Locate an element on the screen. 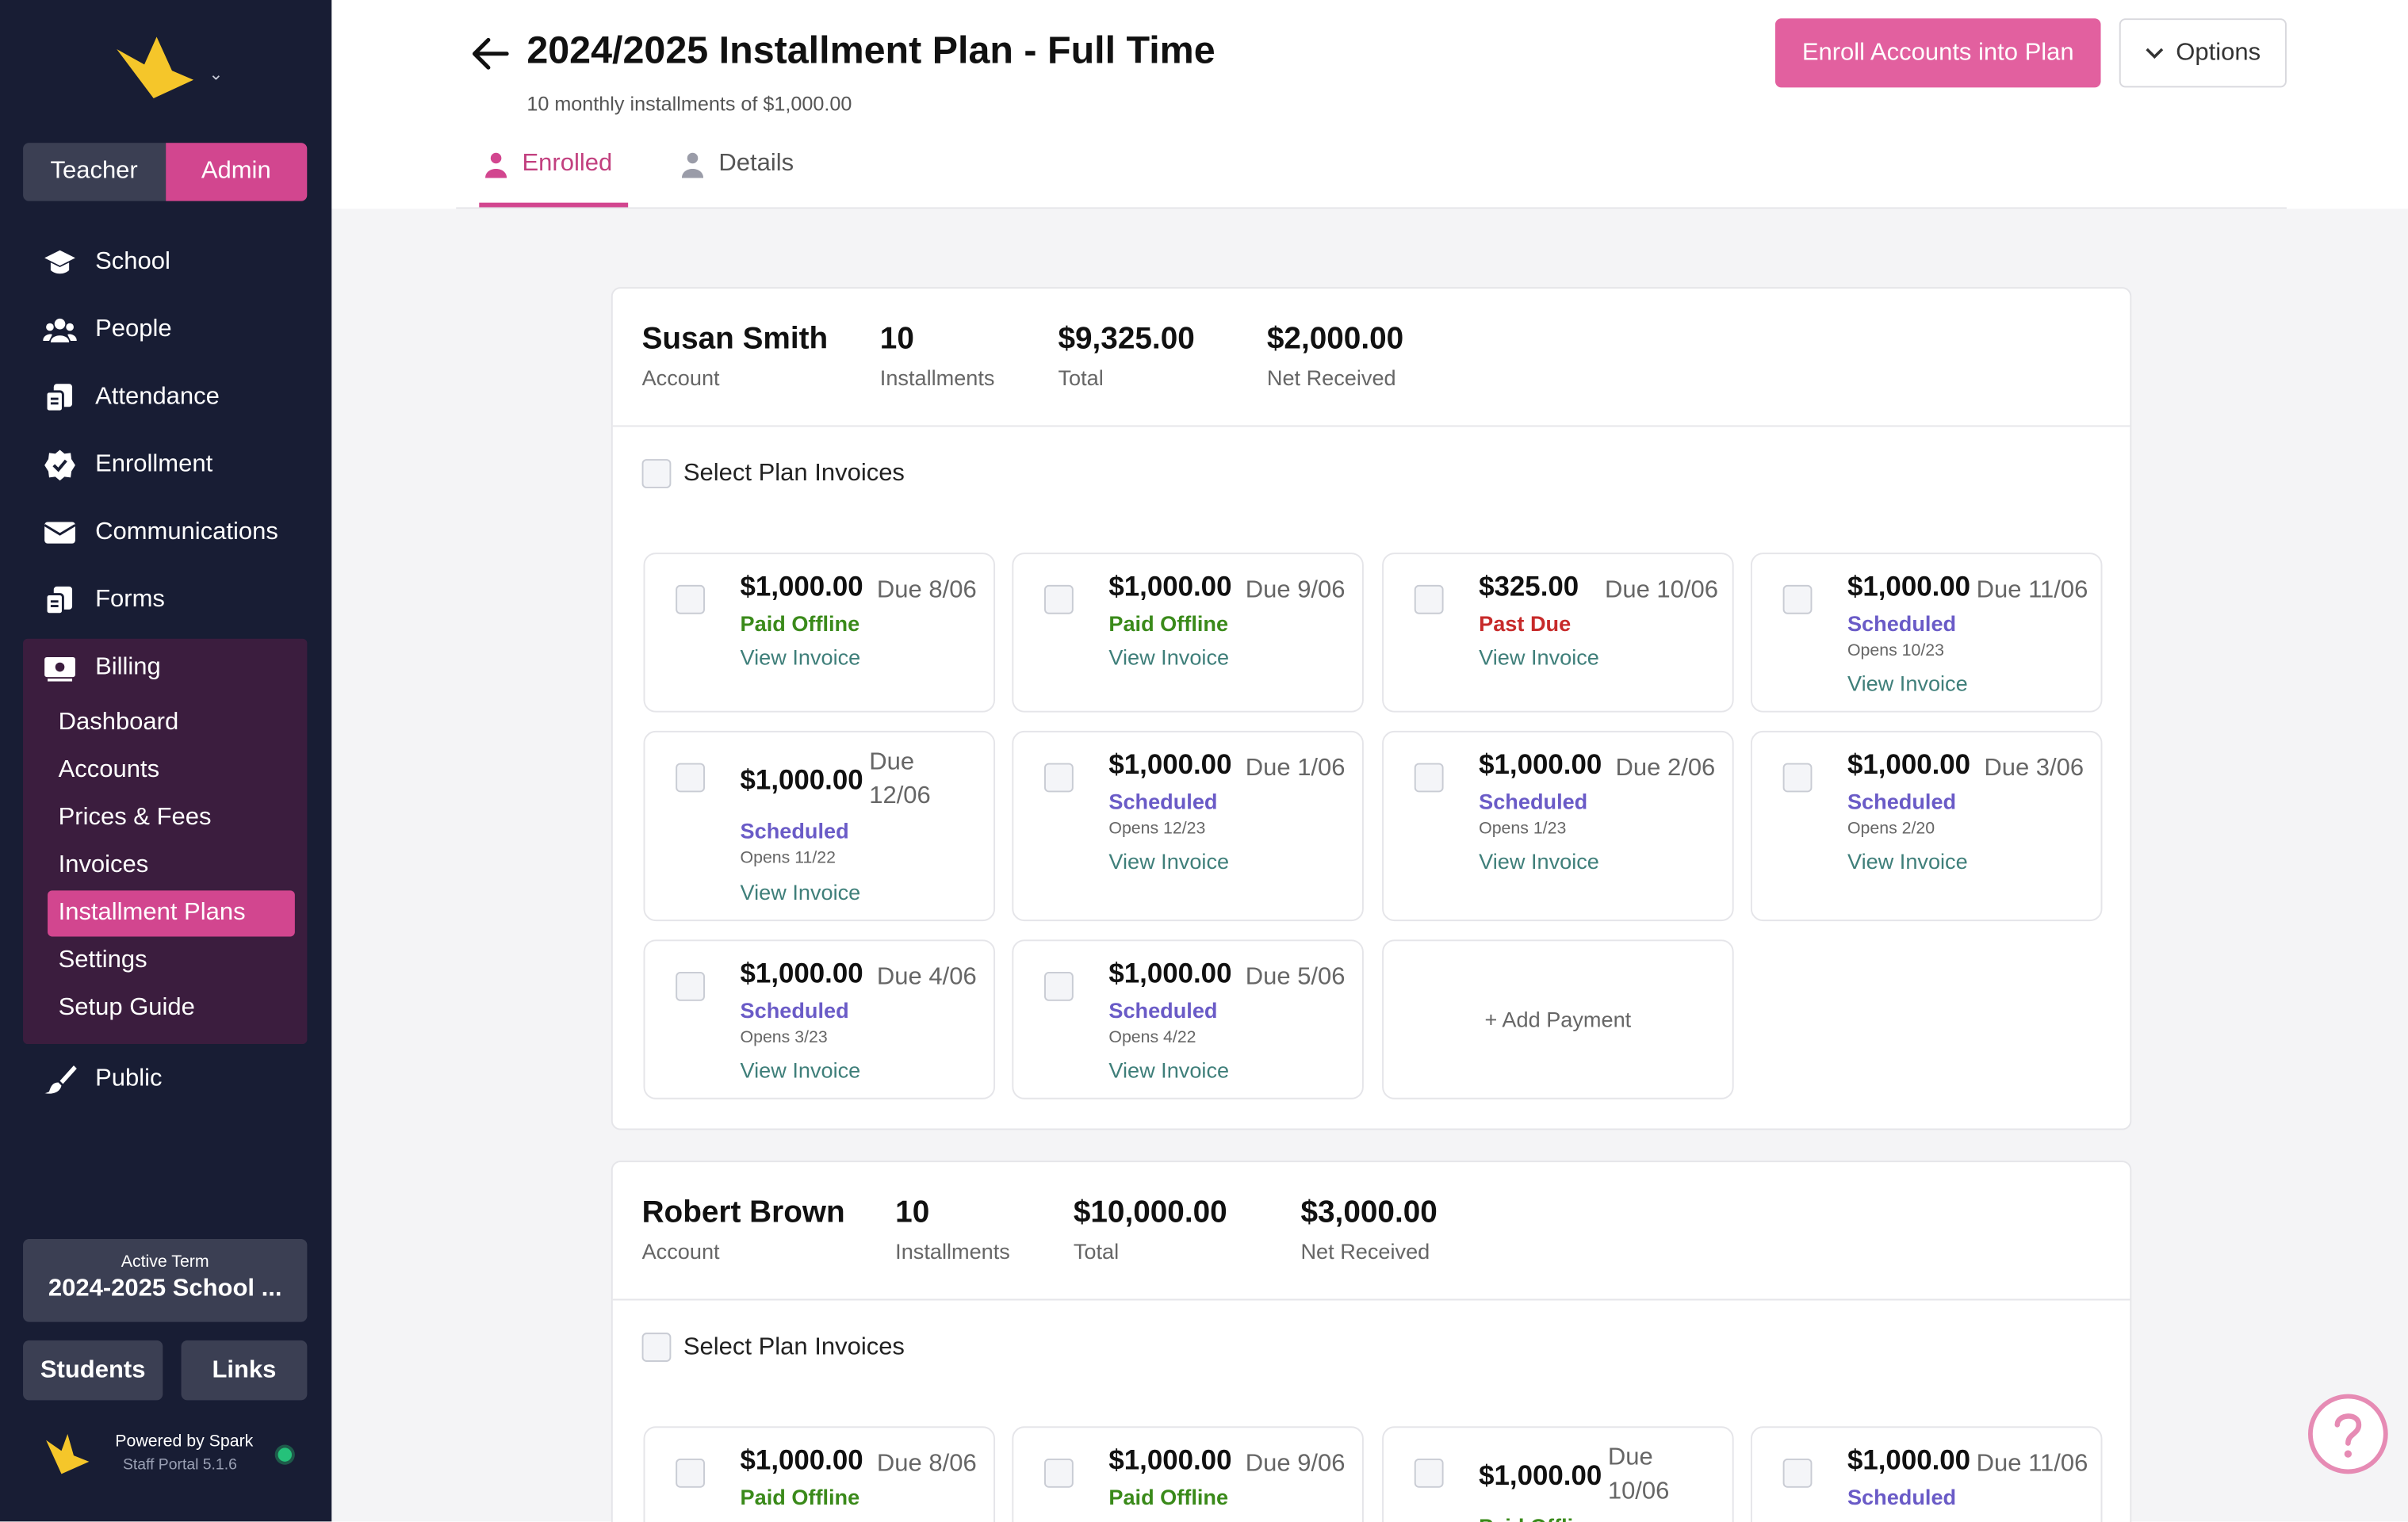 This screenshot has width=2408, height=1522. invoice-due: Due 8/06 is located at coordinates (926, 590).